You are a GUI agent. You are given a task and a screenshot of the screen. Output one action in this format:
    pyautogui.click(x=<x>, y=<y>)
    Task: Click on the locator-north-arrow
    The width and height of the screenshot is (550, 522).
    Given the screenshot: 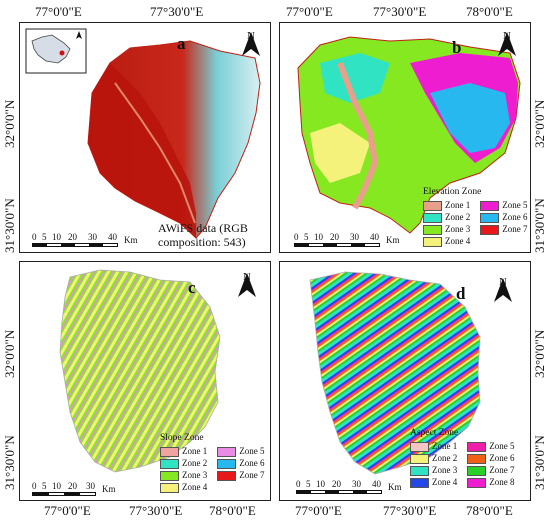 What is the action you would take?
    pyautogui.click(x=79, y=35)
    